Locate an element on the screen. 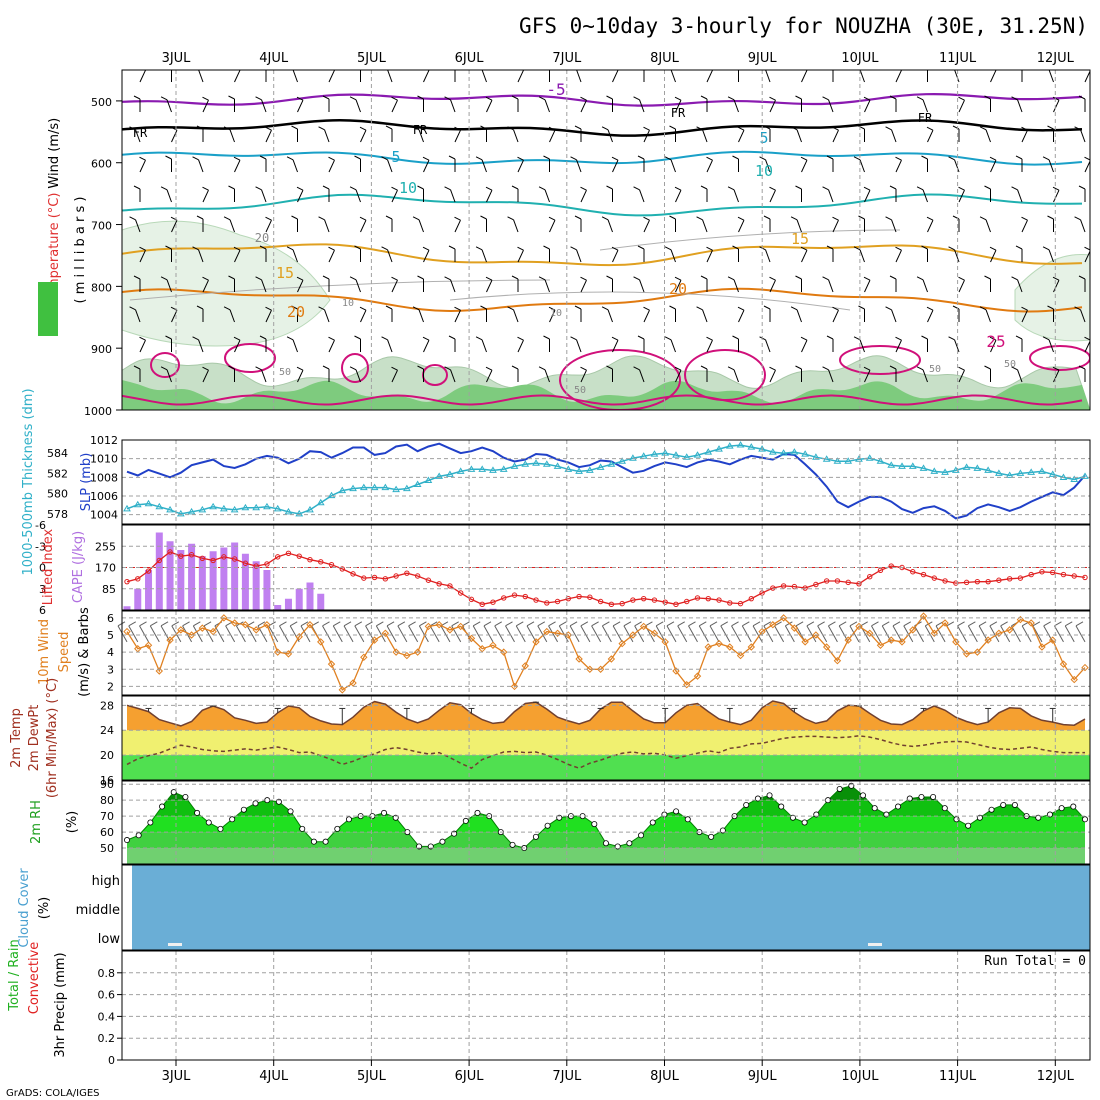 This screenshot has width=1100, height=1100. date-label-top: 12JUL is located at coordinates (1056, 58).